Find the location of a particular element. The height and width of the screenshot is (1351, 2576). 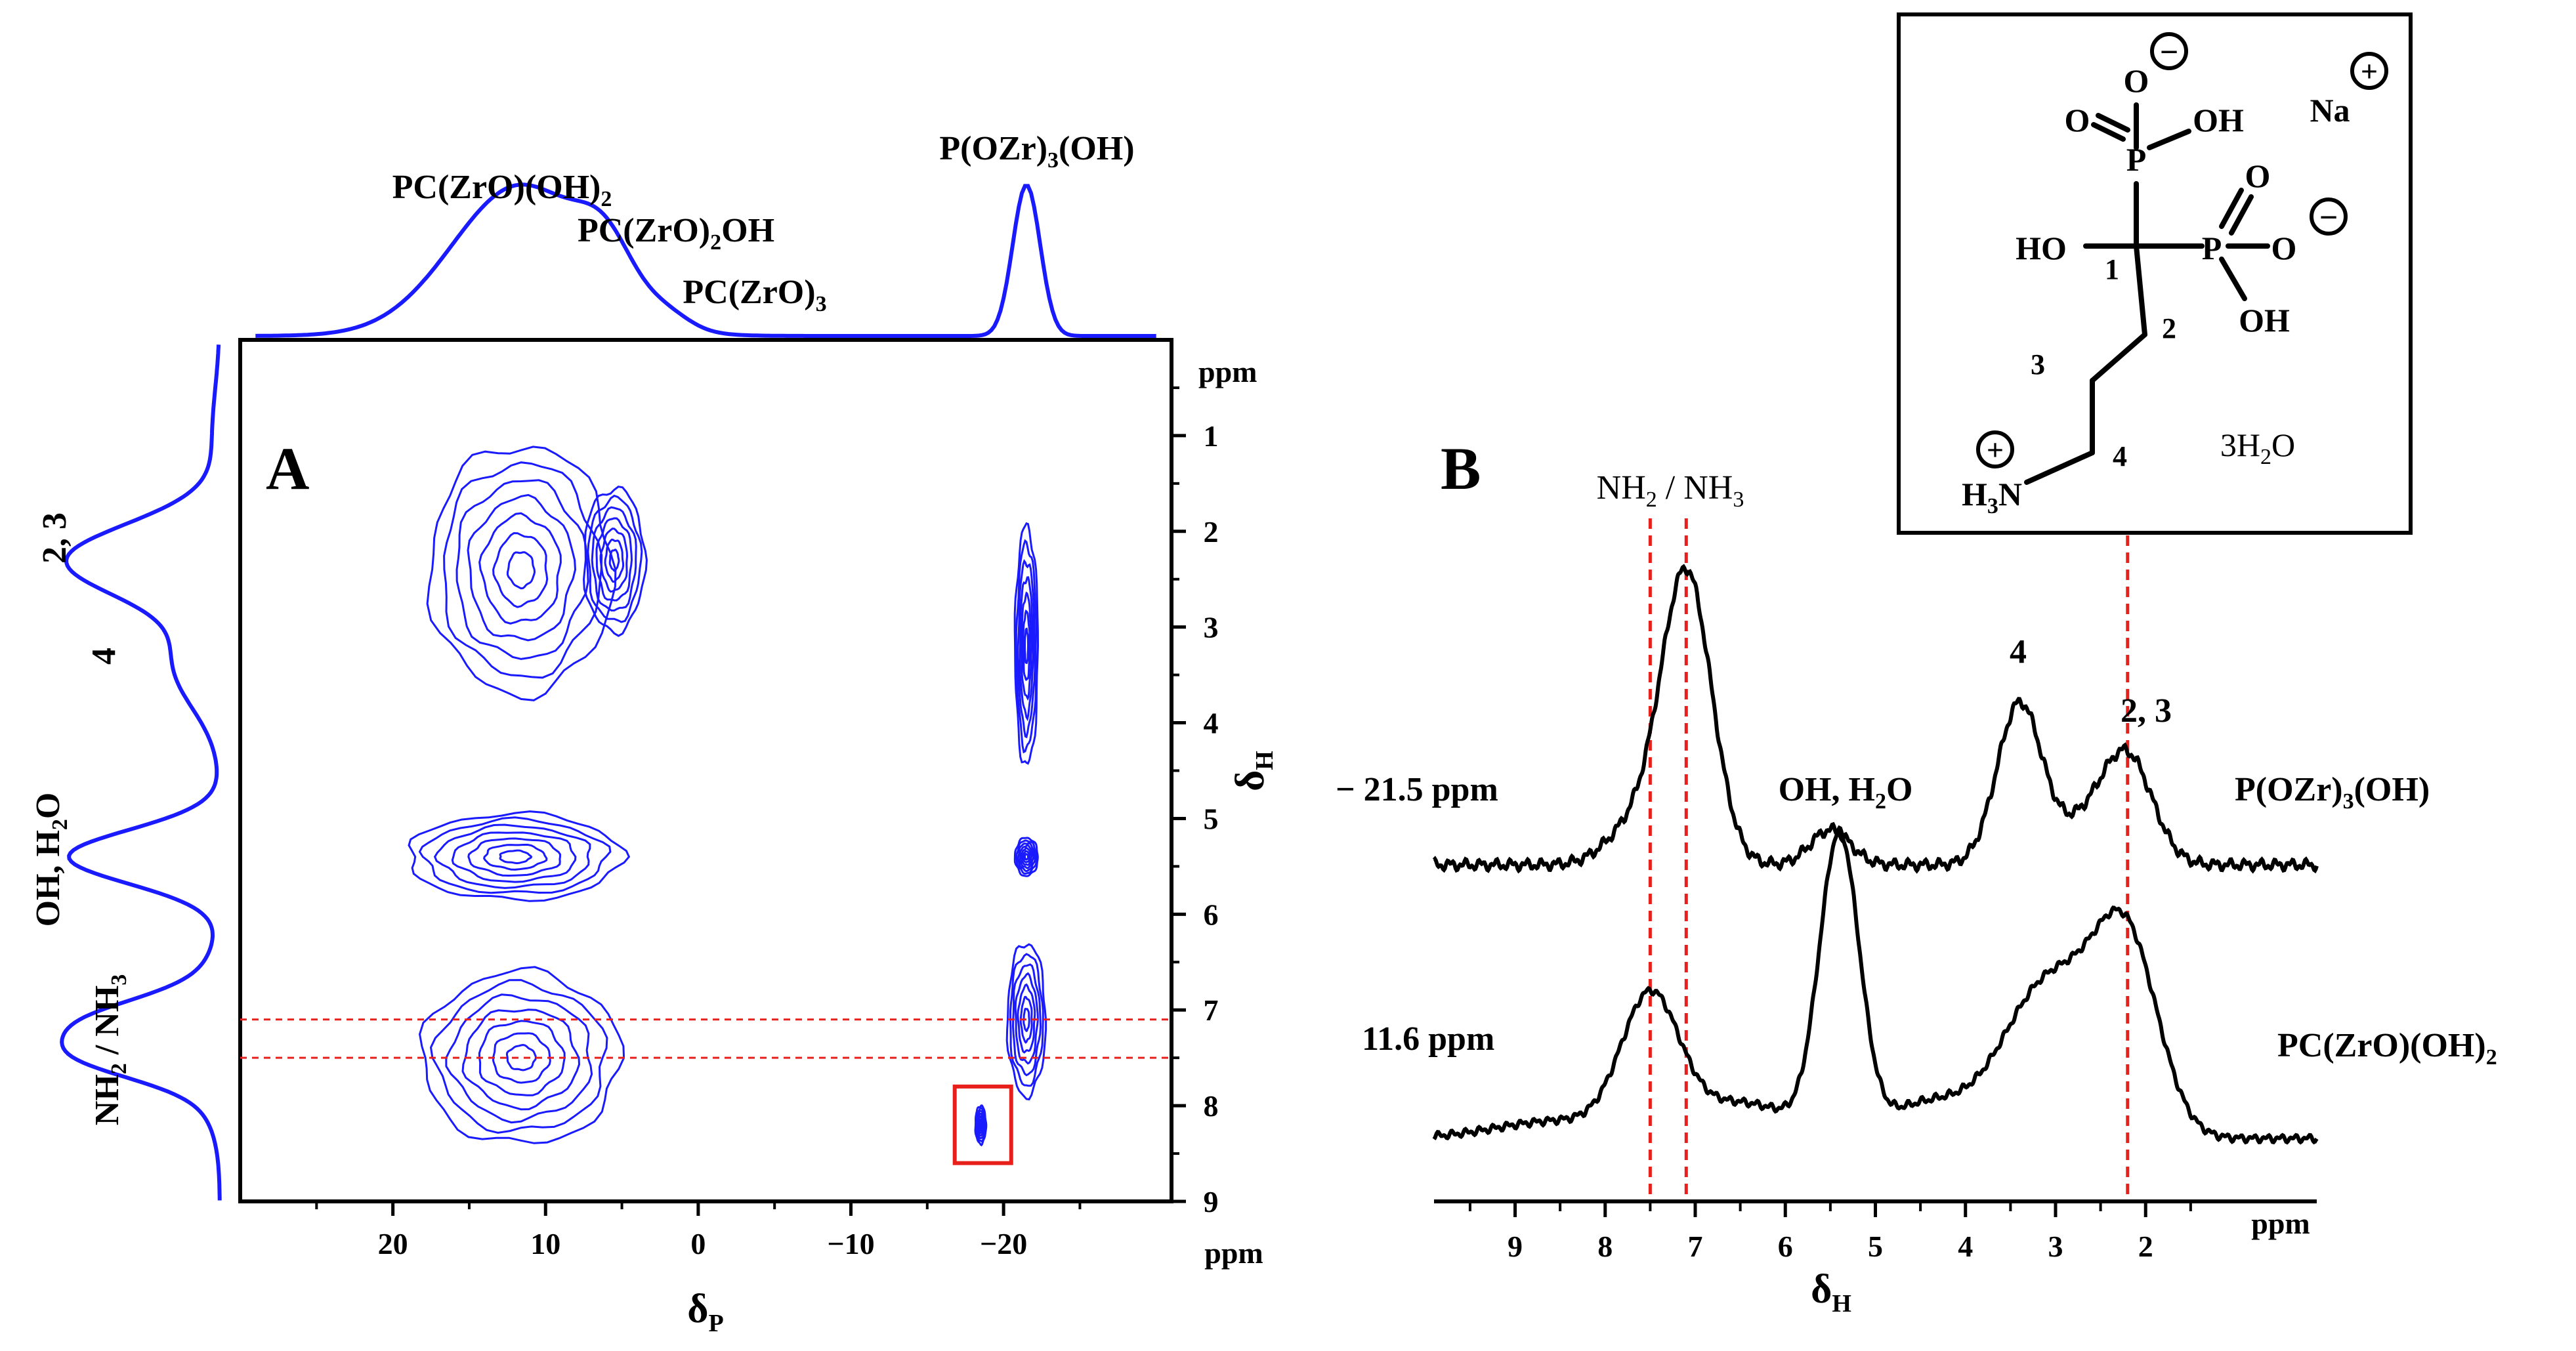

y-tick-label: 1 is located at coordinates (1211, 436).